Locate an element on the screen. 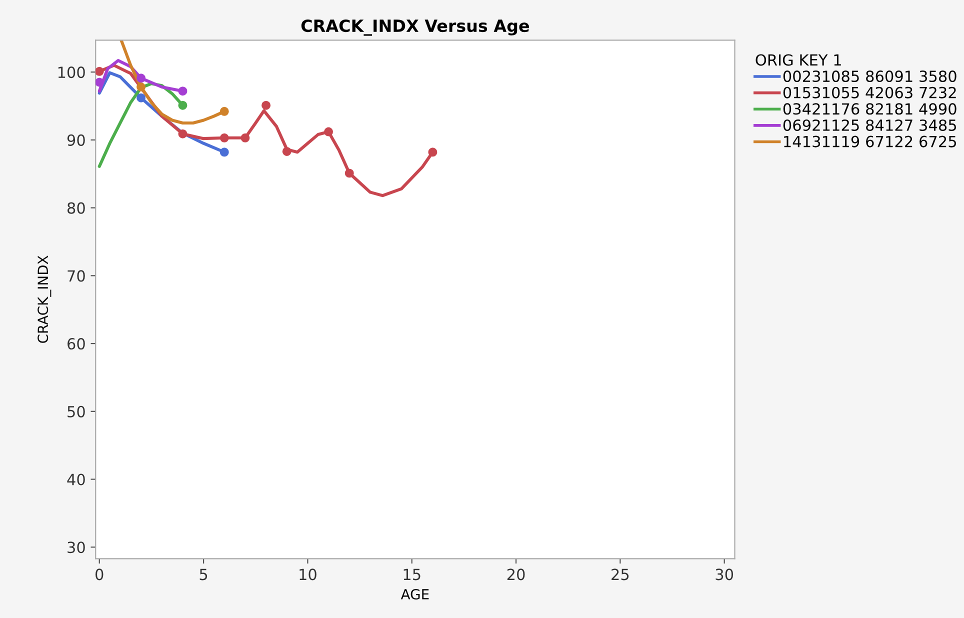  x-tick-label: 10 is located at coordinates (308, 574).